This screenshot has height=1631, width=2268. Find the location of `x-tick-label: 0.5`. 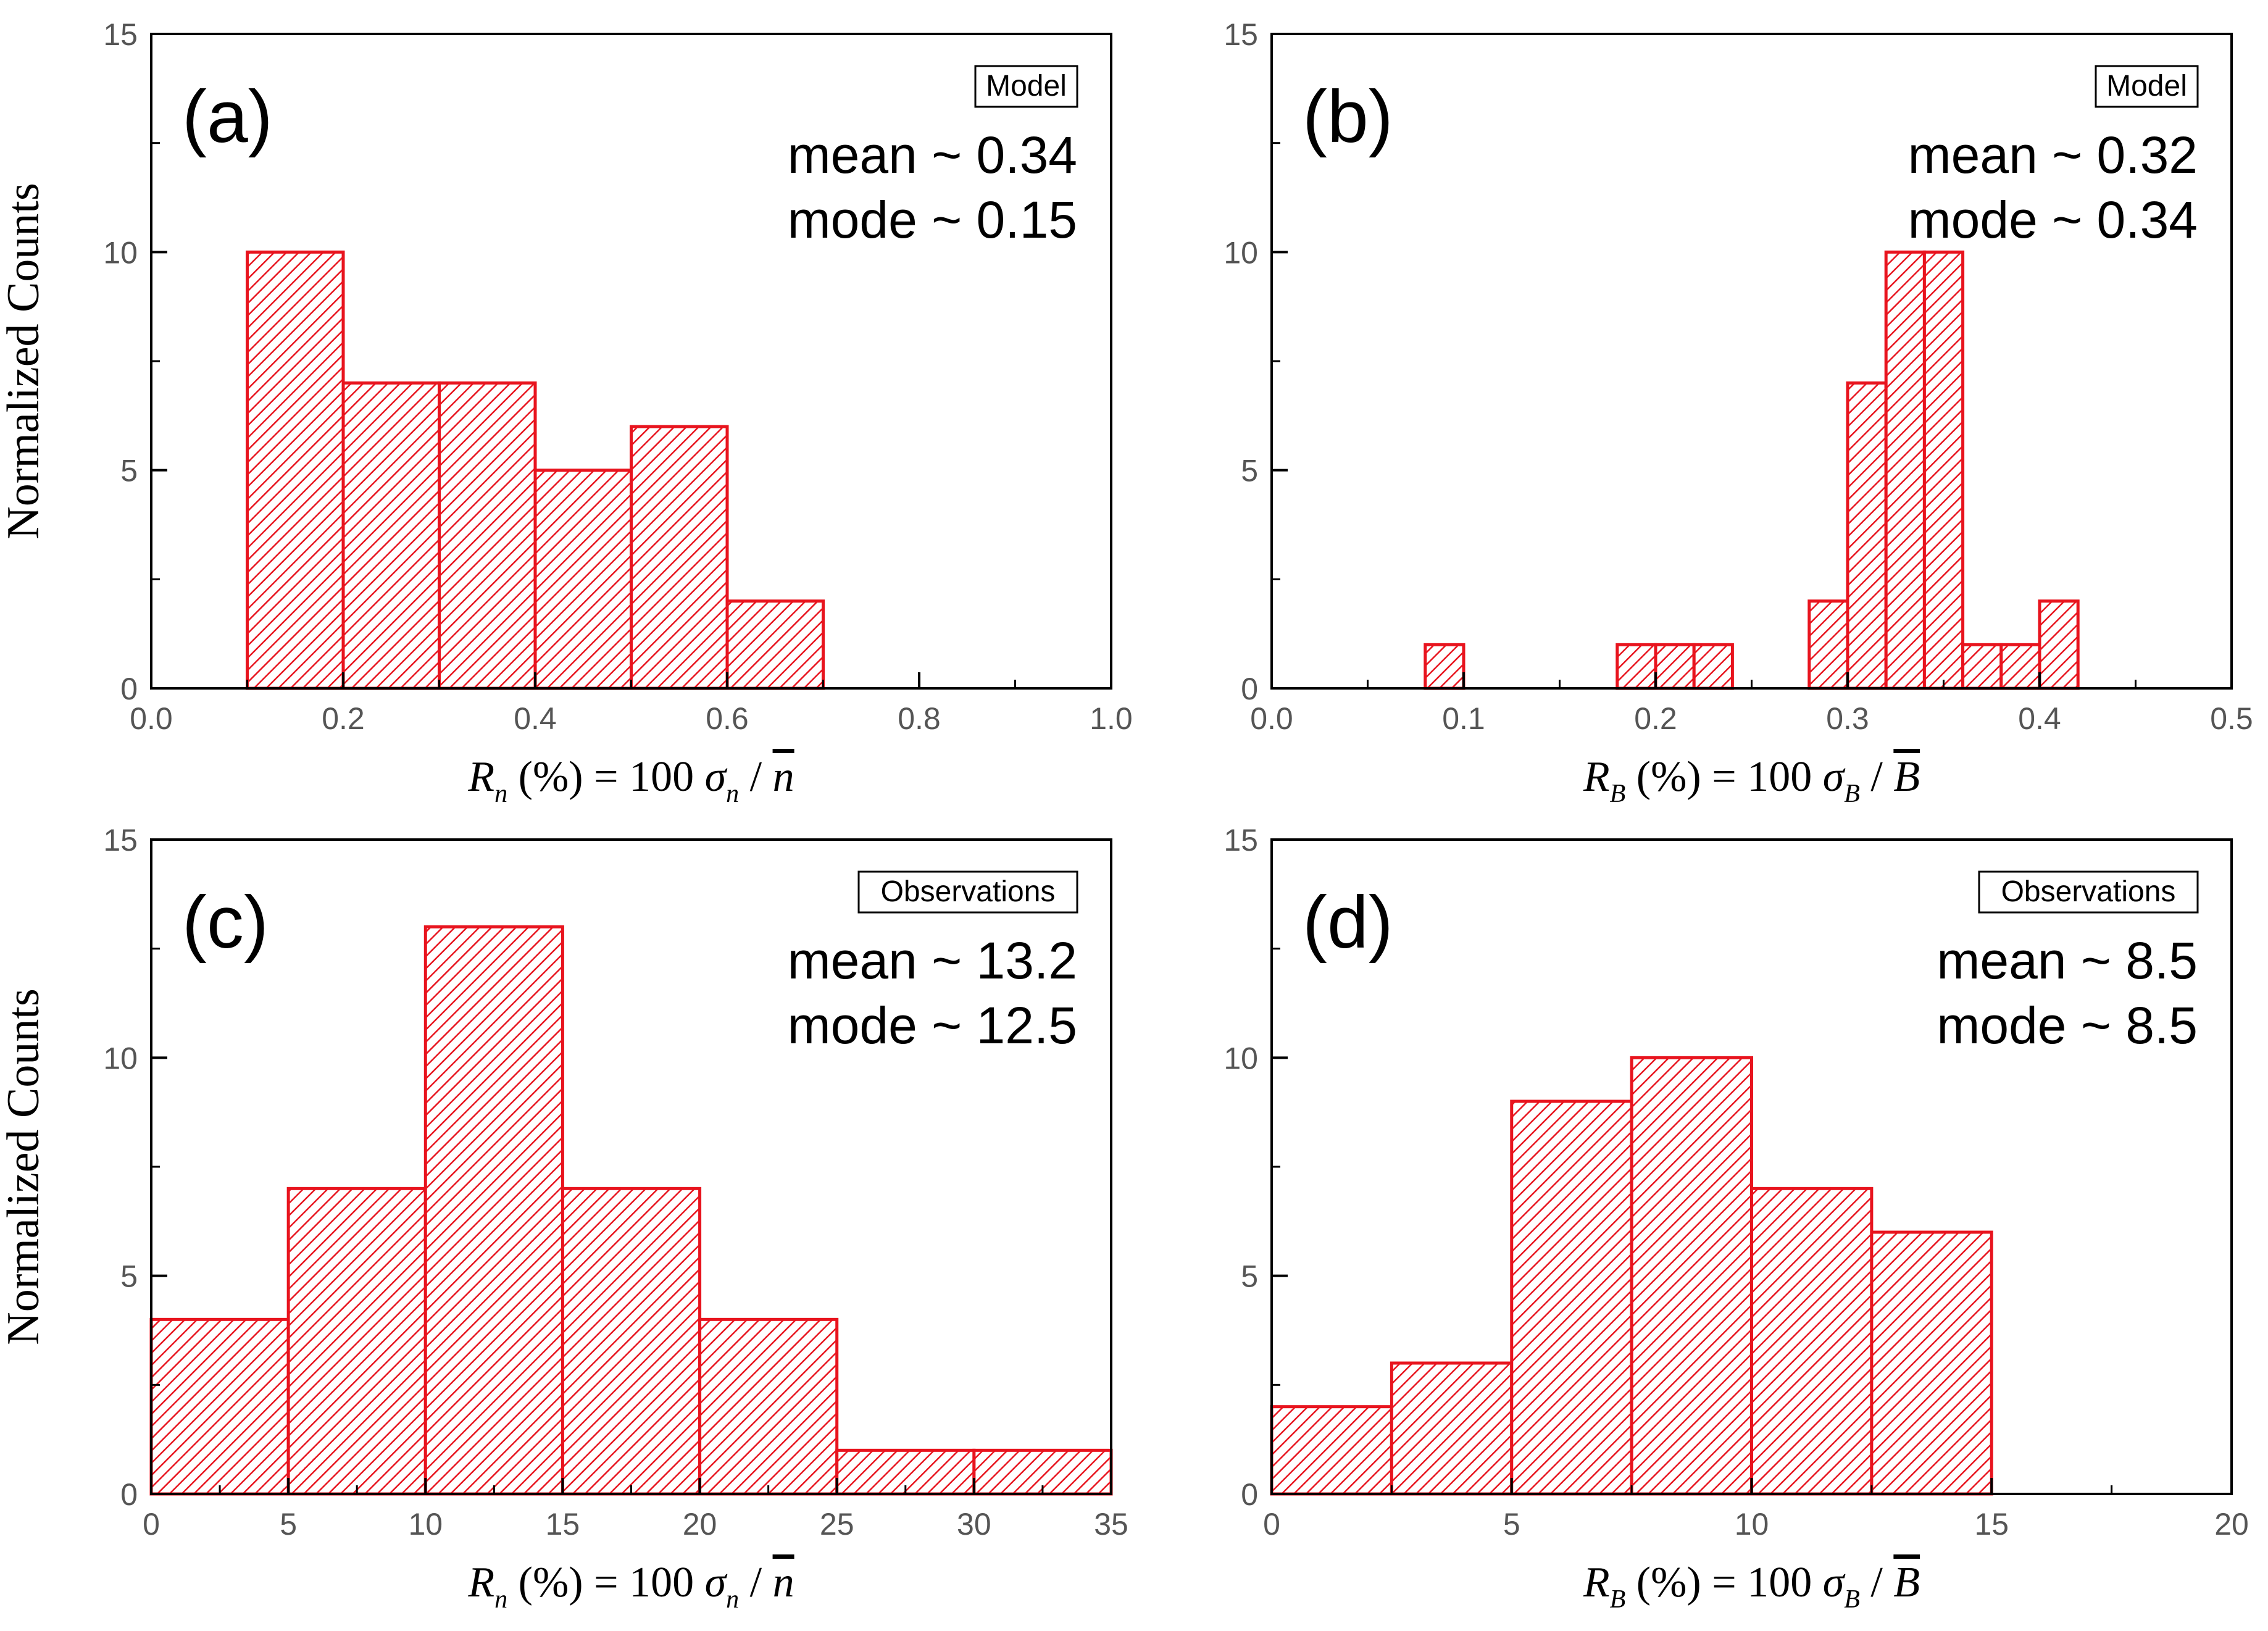

x-tick-label: 0.5 is located at coordinates (2231, 719).